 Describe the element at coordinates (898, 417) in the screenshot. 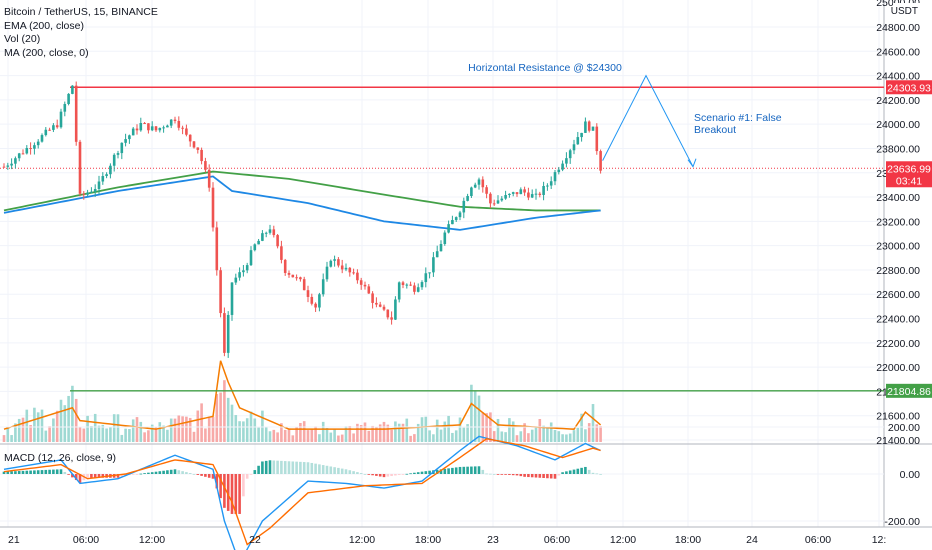

I see `price-tick-label: 21600.00` at that location.